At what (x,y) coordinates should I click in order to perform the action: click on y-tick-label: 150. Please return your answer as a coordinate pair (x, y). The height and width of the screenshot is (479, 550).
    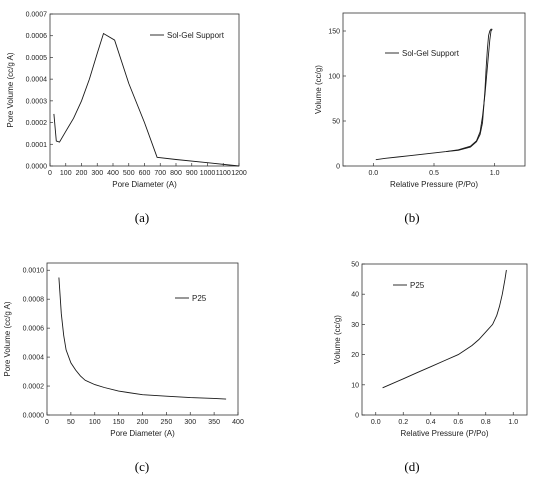
    Looking at the image, I should click on (334, 32).